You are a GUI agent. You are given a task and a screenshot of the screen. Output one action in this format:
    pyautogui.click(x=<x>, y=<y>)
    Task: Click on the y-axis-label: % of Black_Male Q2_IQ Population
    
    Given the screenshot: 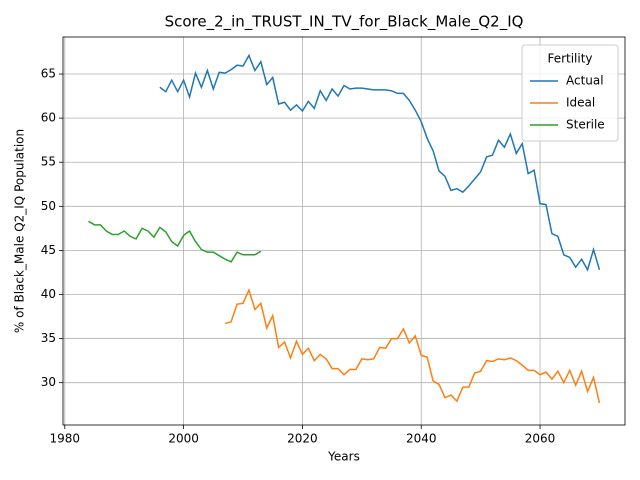 What is the action you would take?
    pyautogui.click(x=20, y=231)
    